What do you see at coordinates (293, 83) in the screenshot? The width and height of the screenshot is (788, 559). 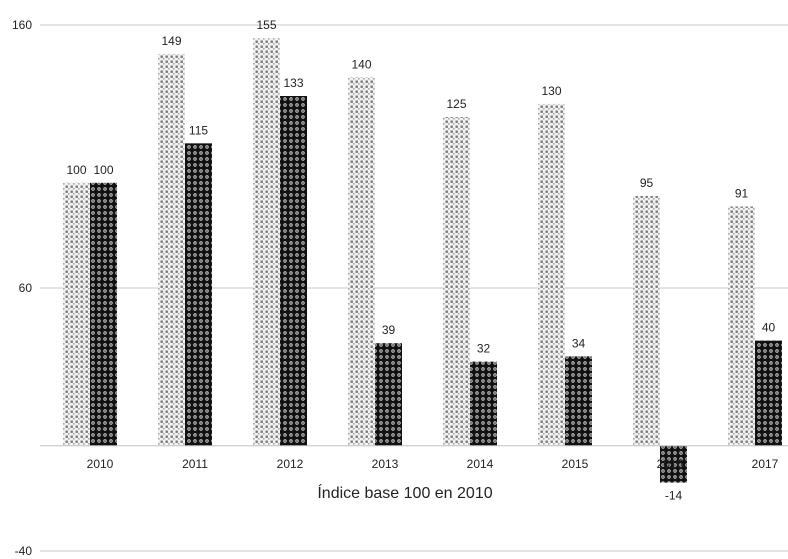 I see `data-label: 133` at bounding box center [293, 83].